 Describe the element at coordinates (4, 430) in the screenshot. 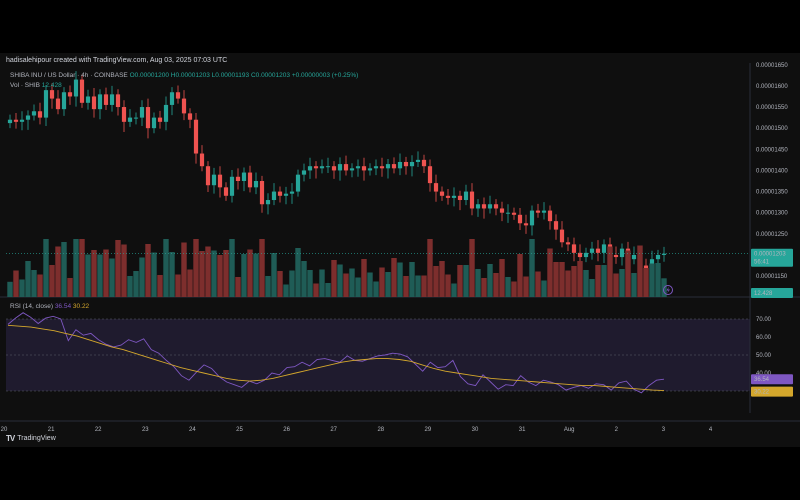

I see `time-tick-label: 20` at that location.